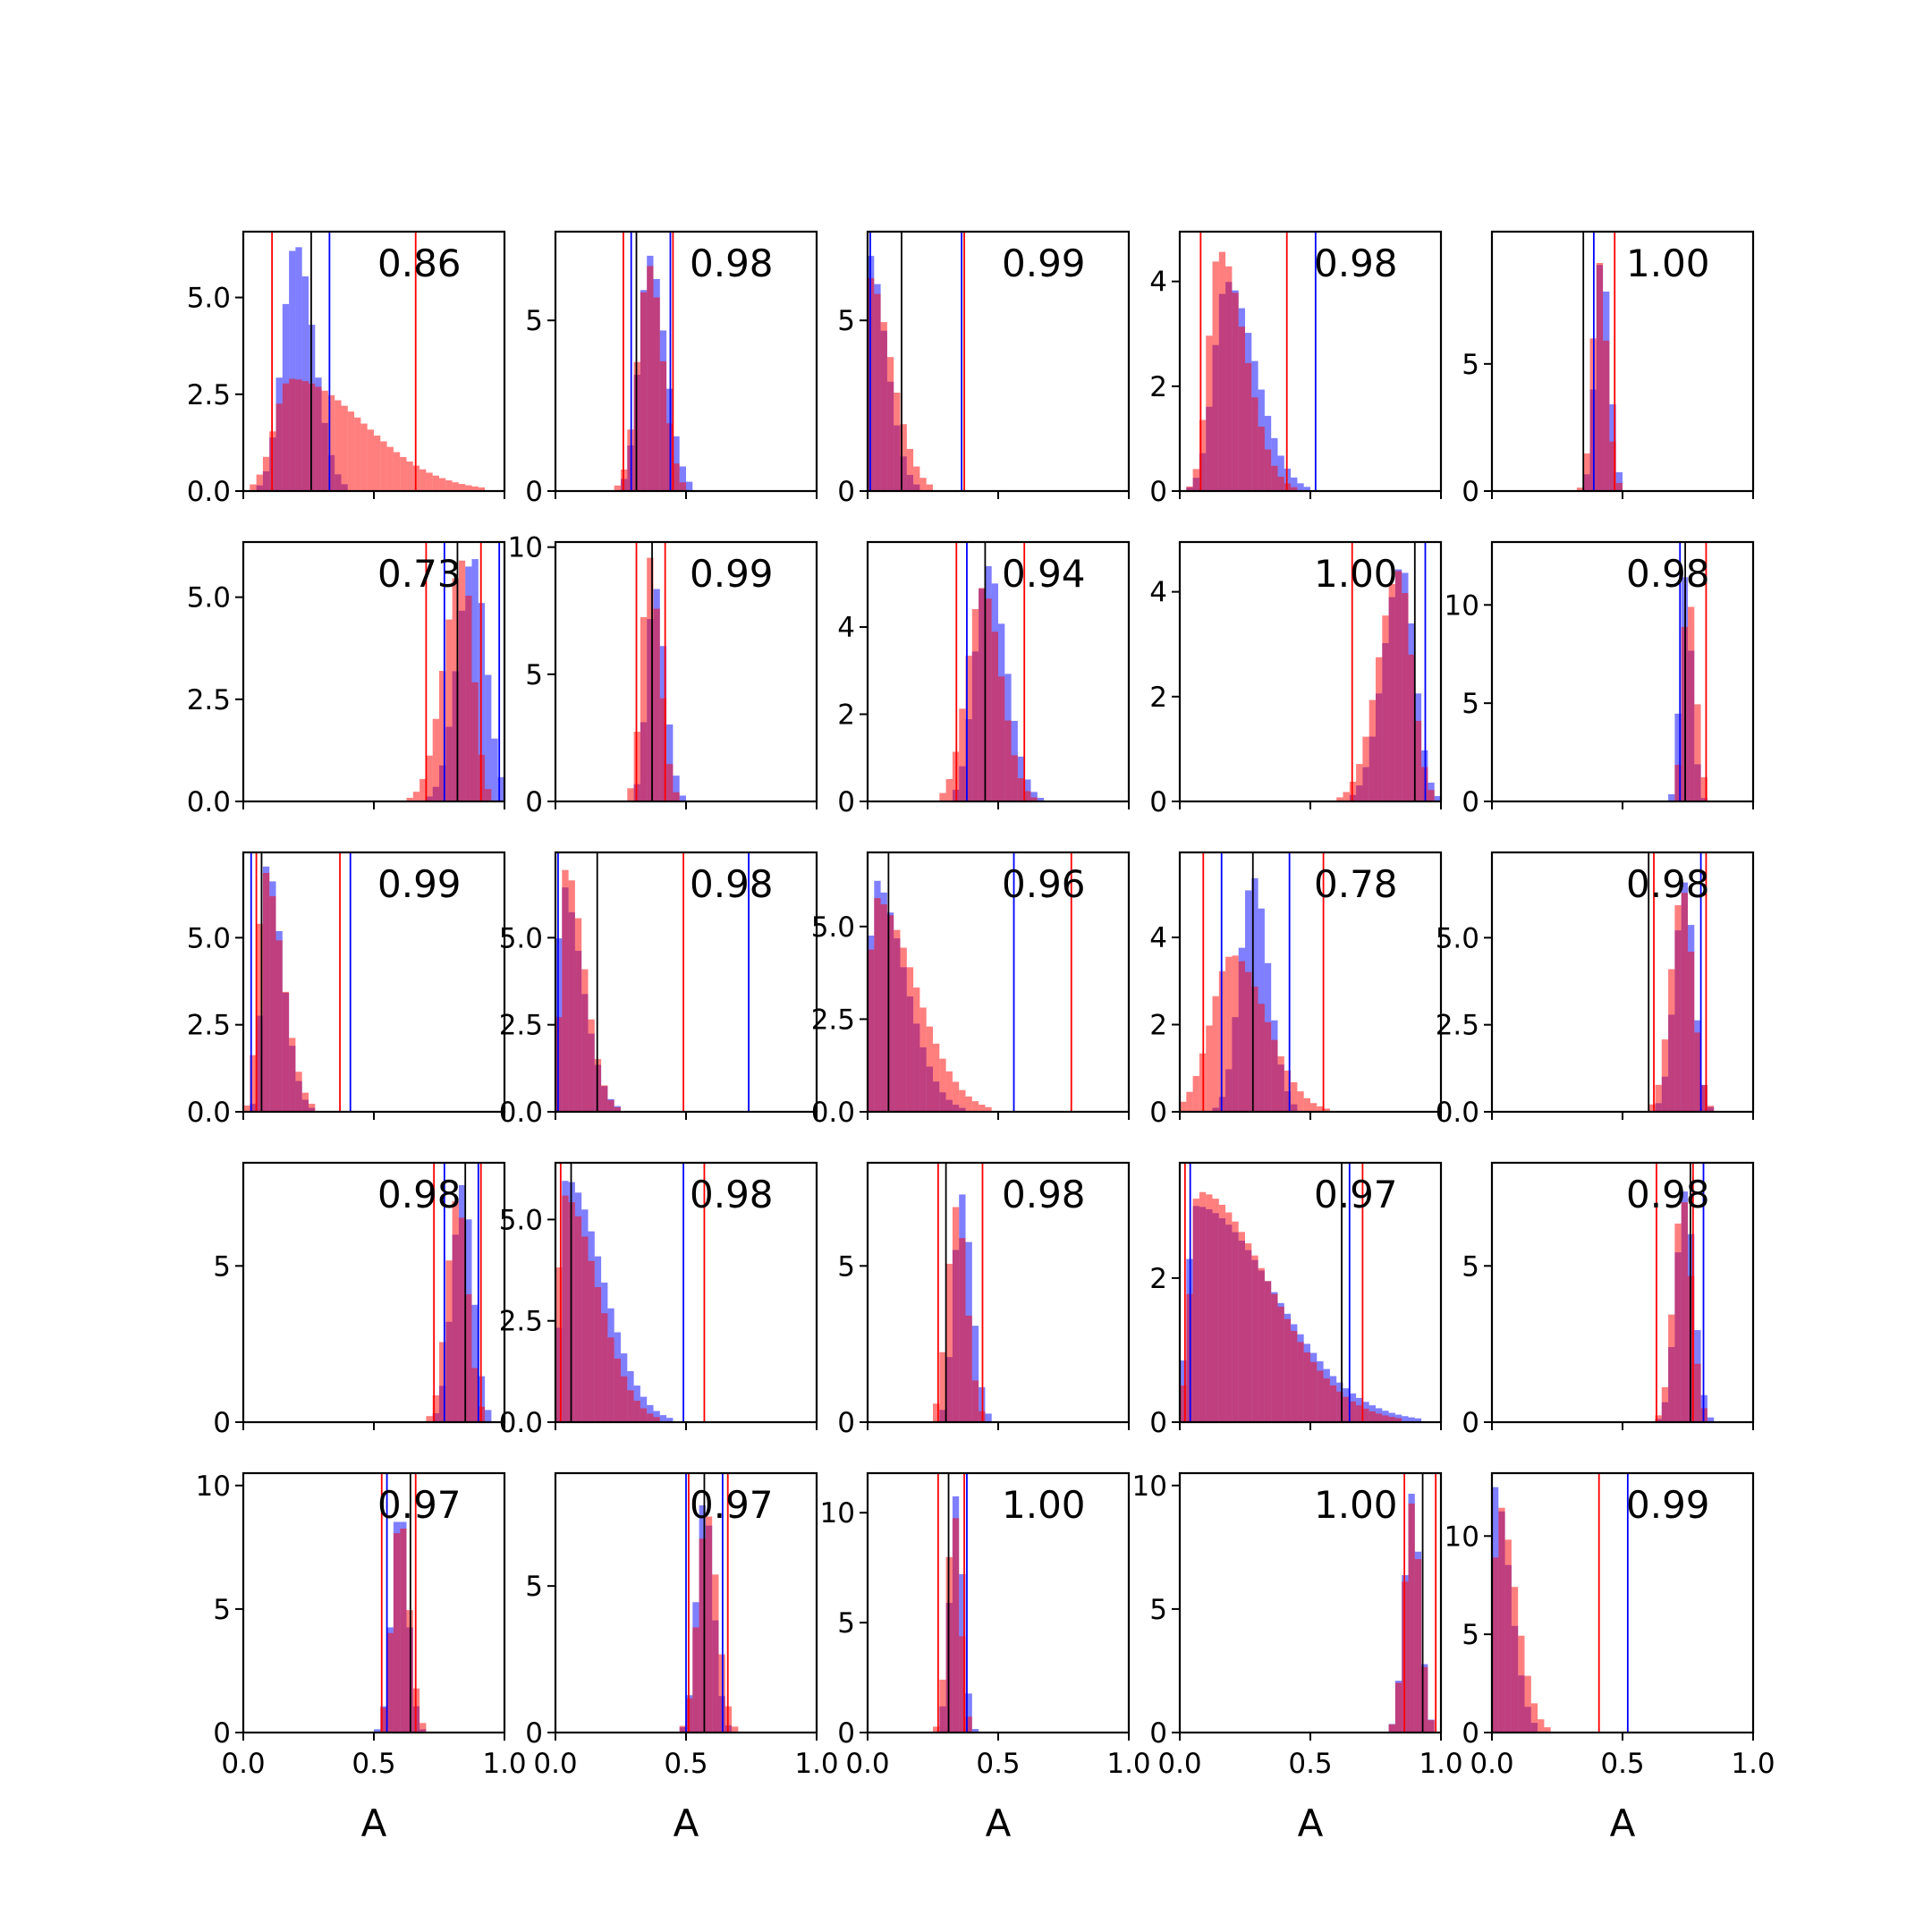  Describe the element at coordinates (1296, 369) in the screenshot. I see `panel-r1-c4: 0 2 4 0.98` at that location.